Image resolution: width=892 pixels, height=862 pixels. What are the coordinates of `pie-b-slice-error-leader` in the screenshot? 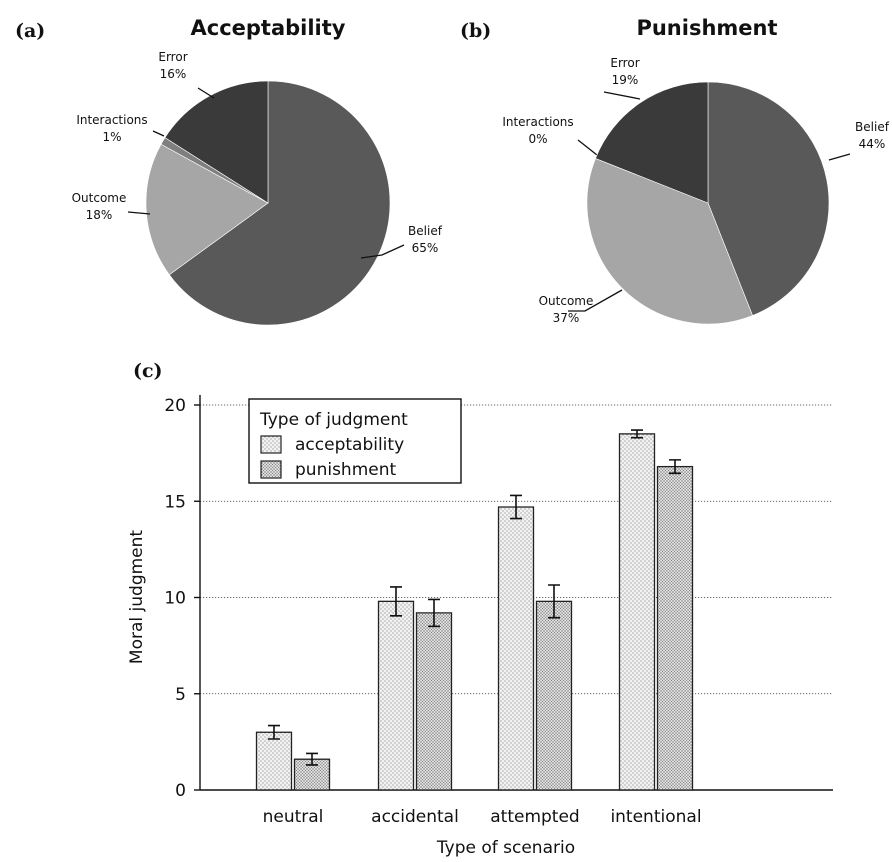 It's located at (622, 95).